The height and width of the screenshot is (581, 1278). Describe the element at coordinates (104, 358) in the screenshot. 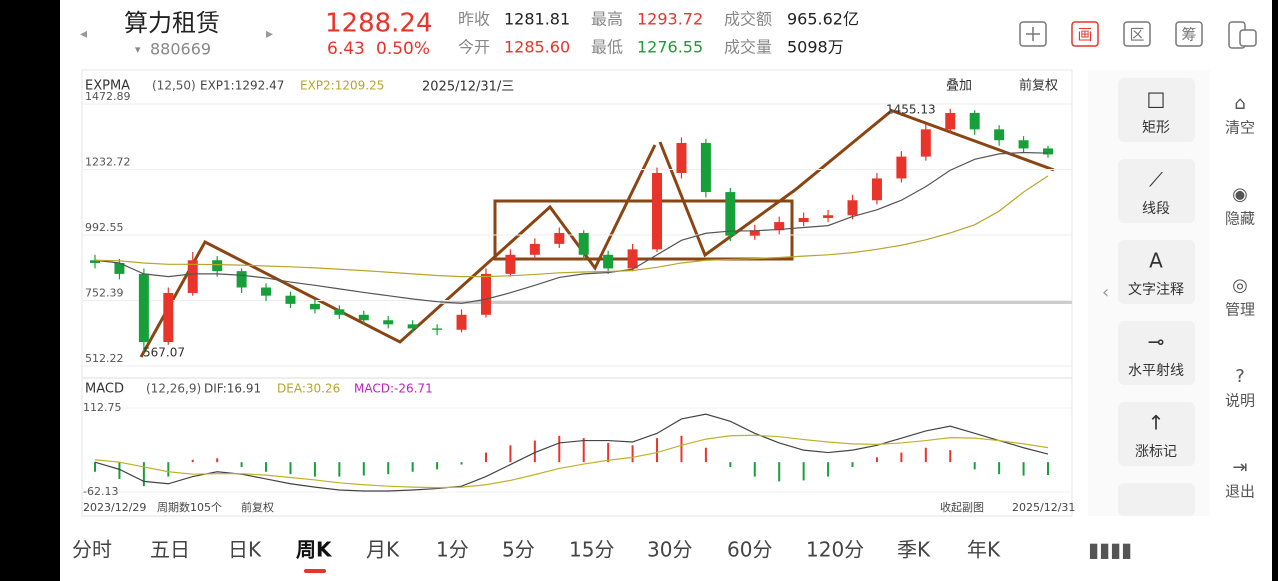

I see `y-tick-label: 512.22` at that location.